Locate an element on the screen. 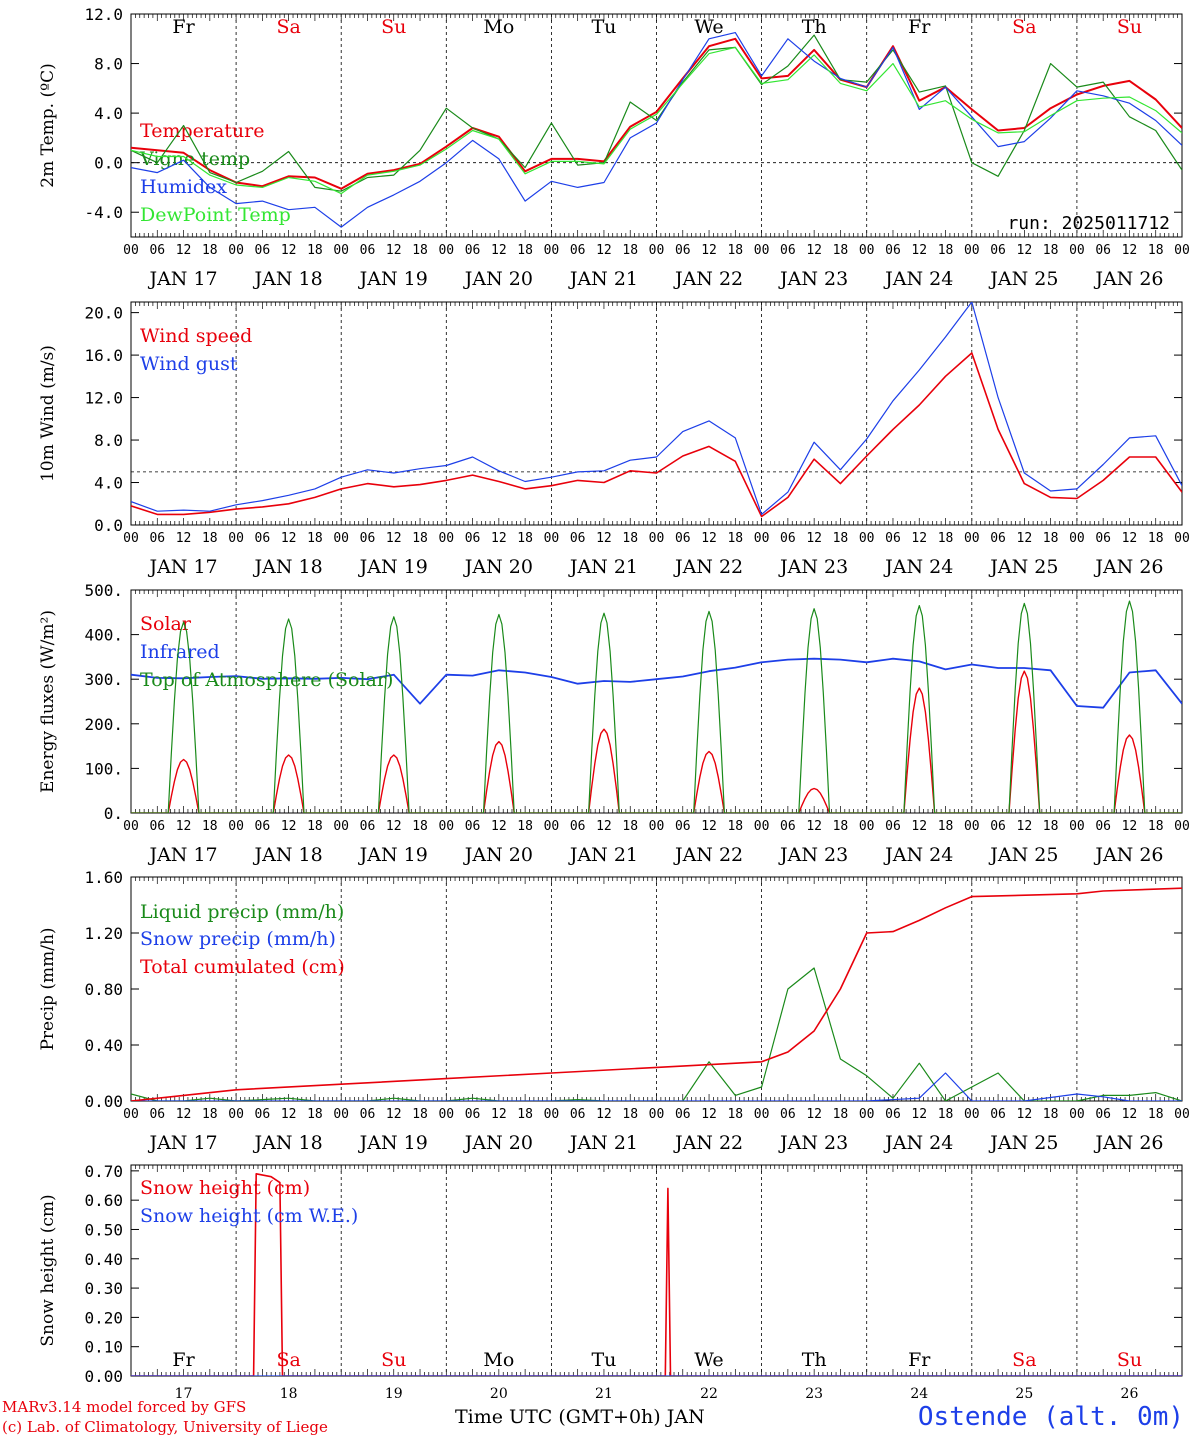 The width and height of the screenshot is (1194, 1440). date-label: JAN 25 is located at coordinates (1023, 855).